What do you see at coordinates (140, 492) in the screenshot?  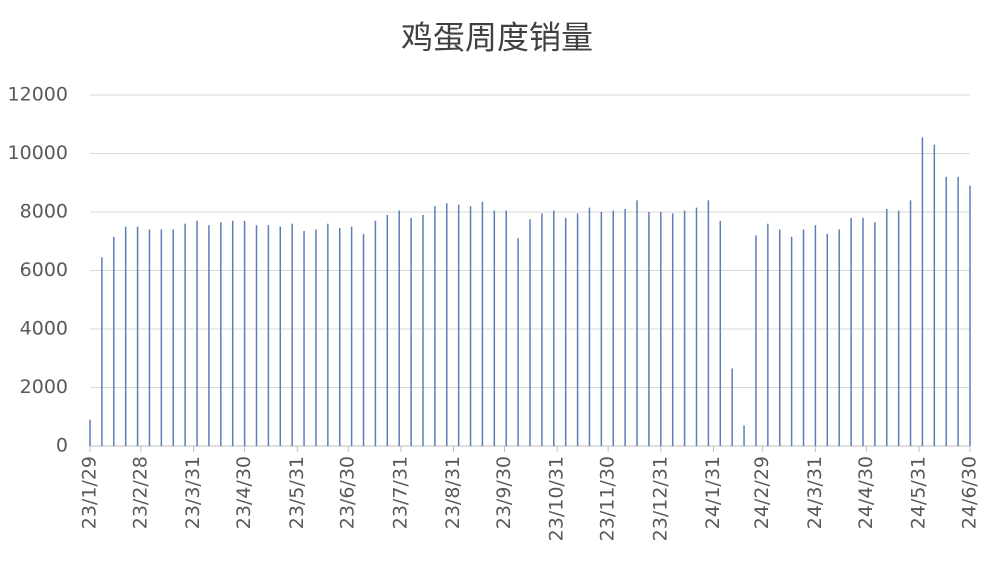 I see `x-tick-label: 23/2/28` at bounding box center [140, 492].